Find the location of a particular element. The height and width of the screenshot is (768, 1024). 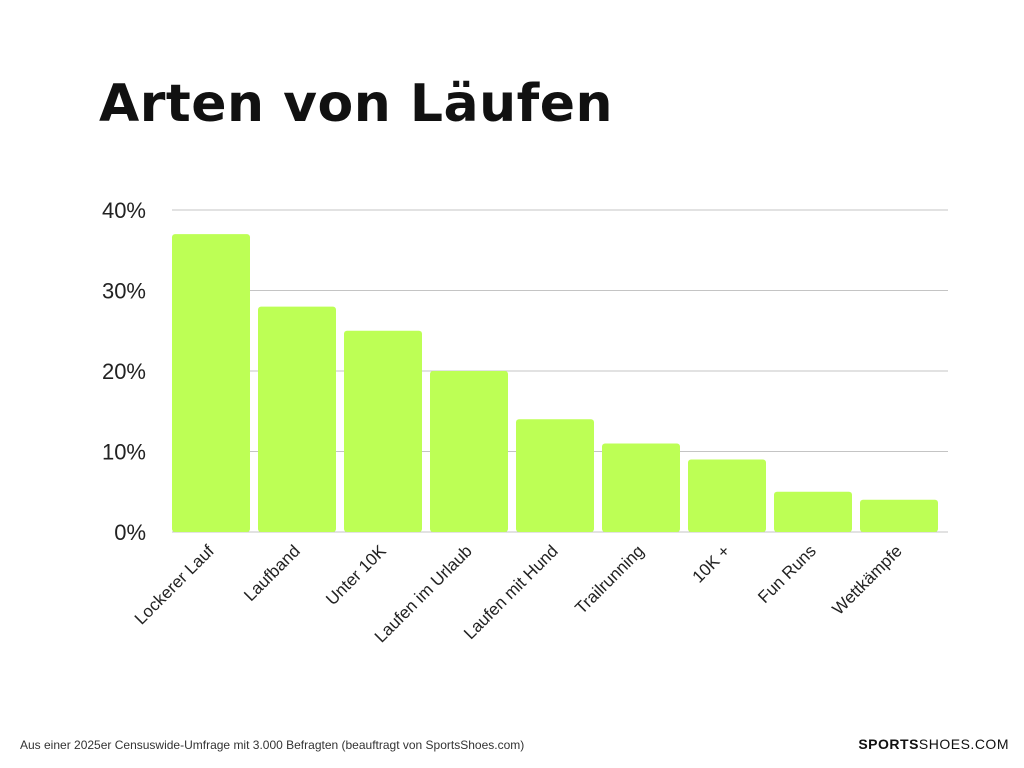

x-tick-label: Laufband is located at coordinates (272, 573).